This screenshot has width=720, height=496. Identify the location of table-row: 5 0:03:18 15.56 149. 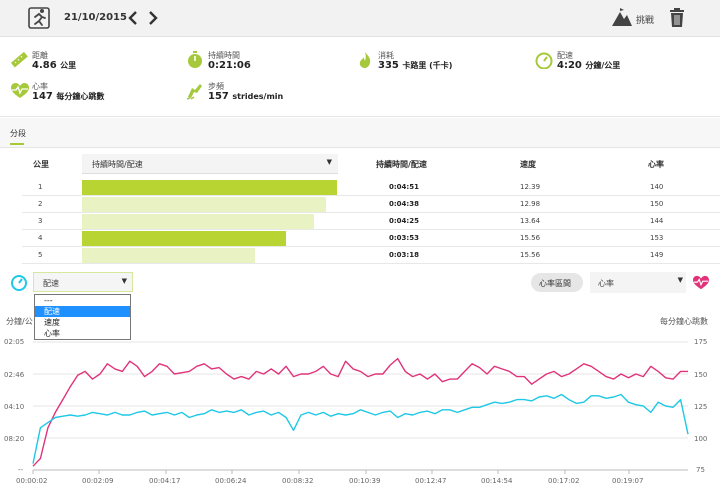
(371, 255).